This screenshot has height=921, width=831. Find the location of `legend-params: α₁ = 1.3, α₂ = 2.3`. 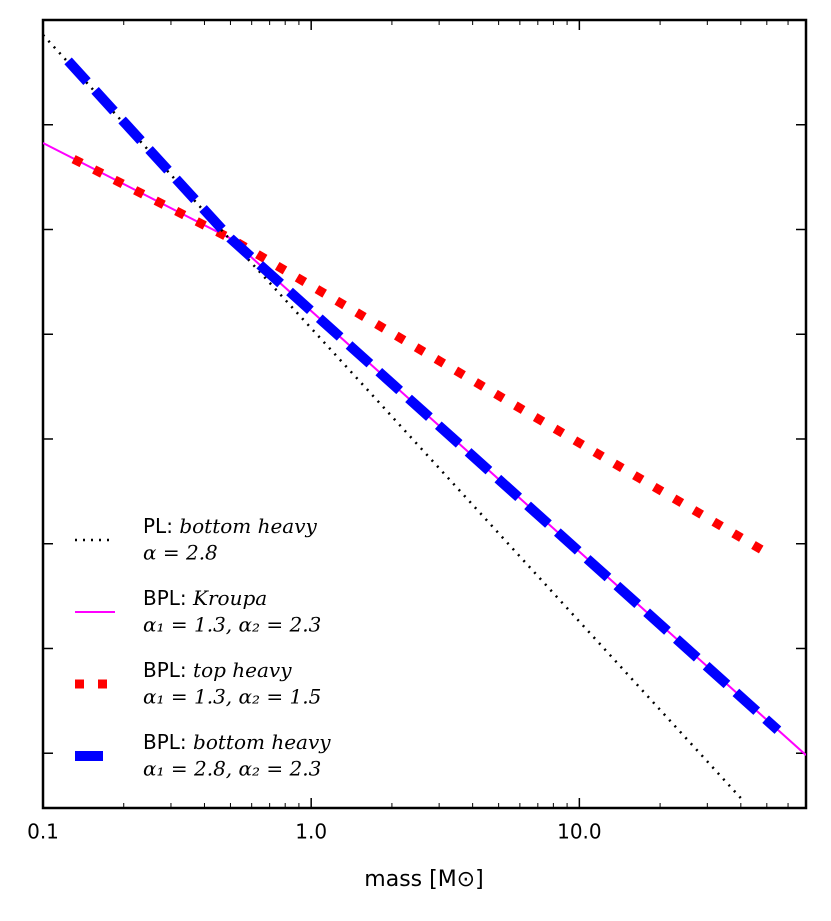

legend-params: α₁ = 1.3, α₂ = 2.3 is located at coordinates (232, 625).